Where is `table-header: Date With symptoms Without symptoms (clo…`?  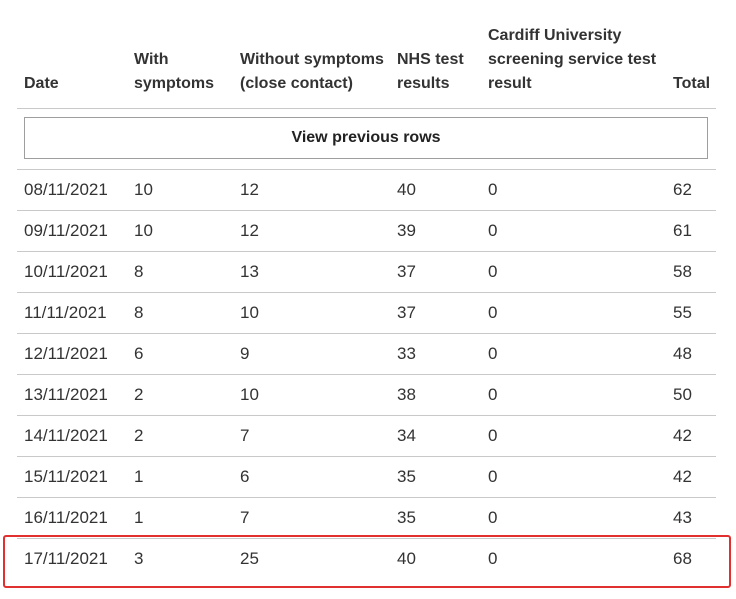
table-header: Date With symptoms Without symptoms (clo… is located at coordinates (366, 63).